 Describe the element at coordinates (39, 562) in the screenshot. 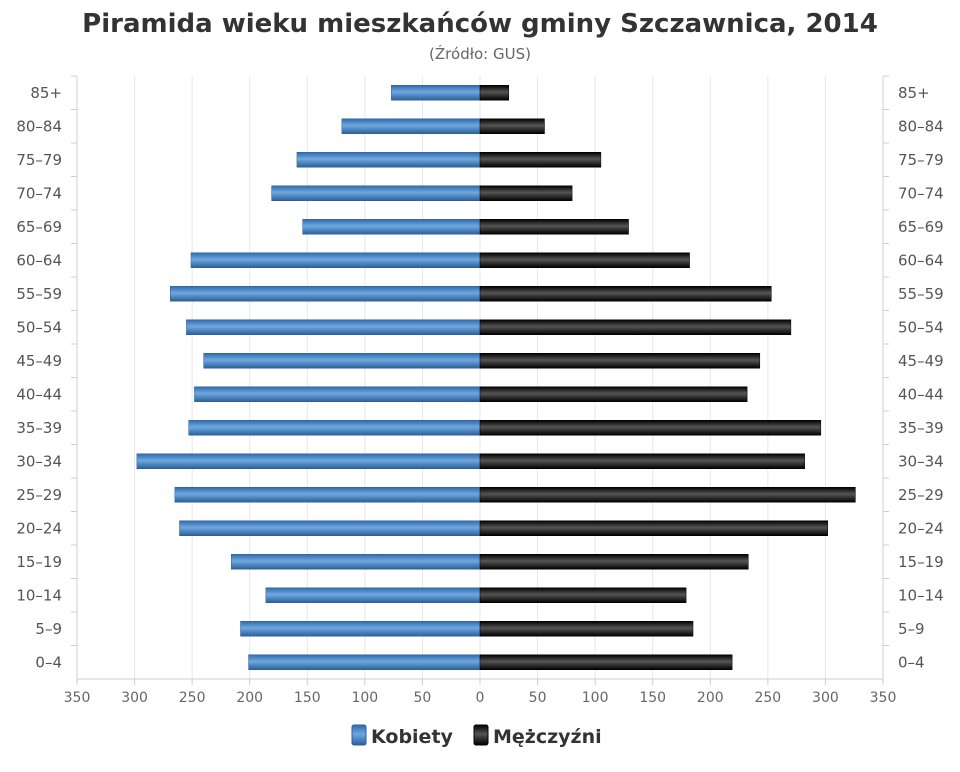

I see `category-label-left: 15–19` at that location.